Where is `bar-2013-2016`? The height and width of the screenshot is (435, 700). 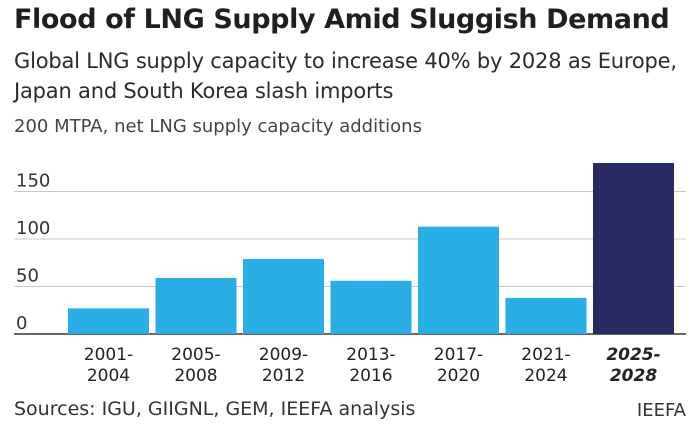 bar-2013-2016 is located at coordinates (371, 307).